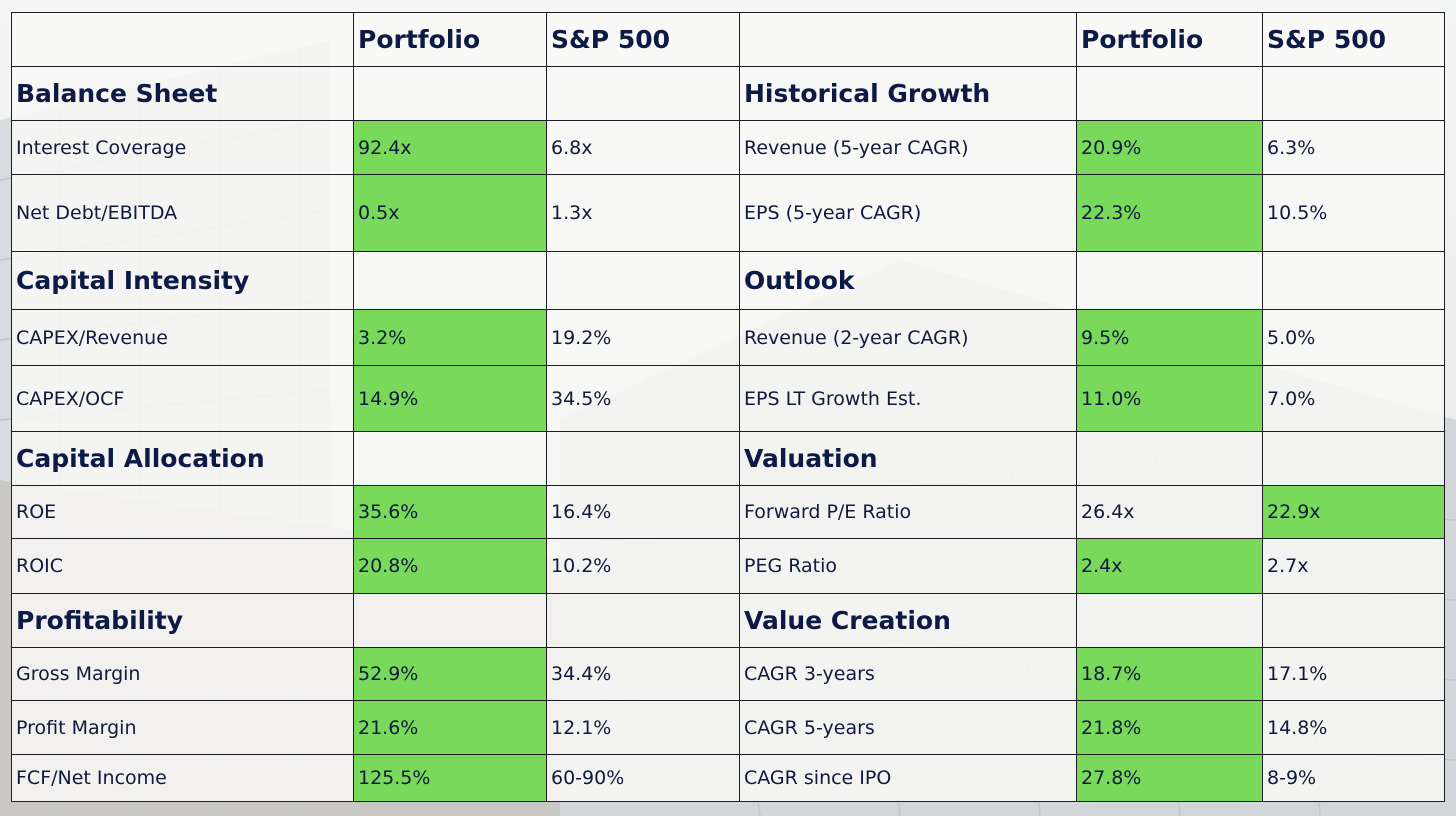  I want to click on portfolio-value: 20.8%, so click(450, 566).